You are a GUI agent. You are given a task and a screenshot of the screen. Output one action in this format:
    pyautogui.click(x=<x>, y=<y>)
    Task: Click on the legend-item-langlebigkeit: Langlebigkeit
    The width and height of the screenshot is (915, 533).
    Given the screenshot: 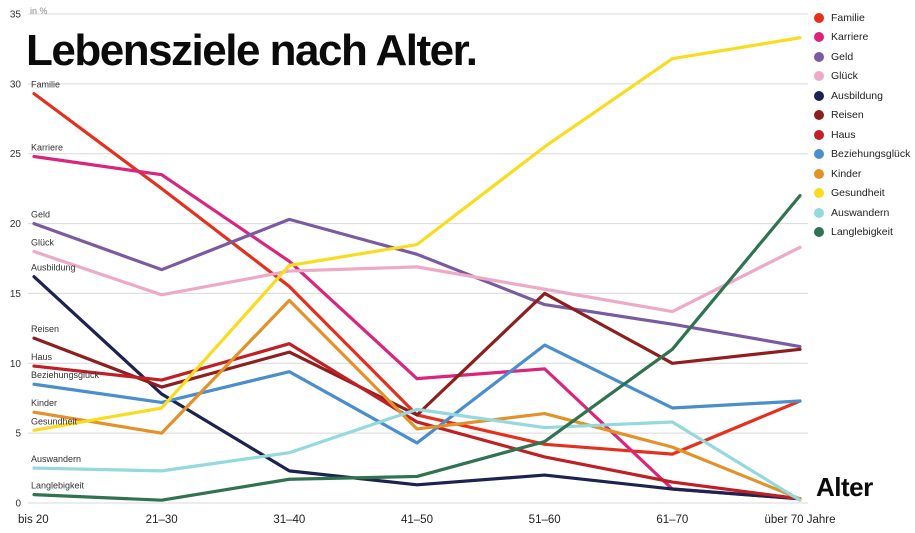 What is the action you would take?
    pyautogui.click(x=862, y=233)
    